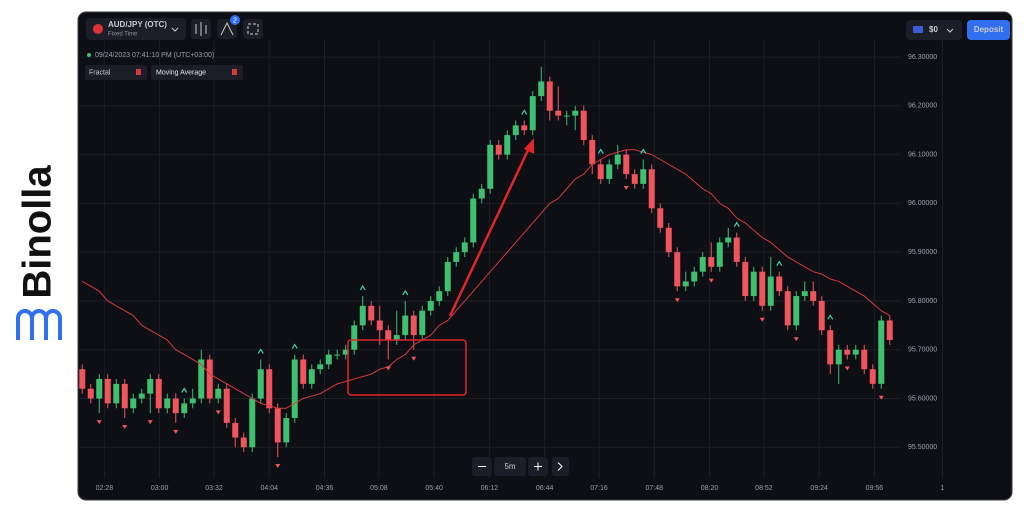  Describe the element at coordinates (922, 301) in the screenshot. I see `y-tick-label: 95.80000` at that location.